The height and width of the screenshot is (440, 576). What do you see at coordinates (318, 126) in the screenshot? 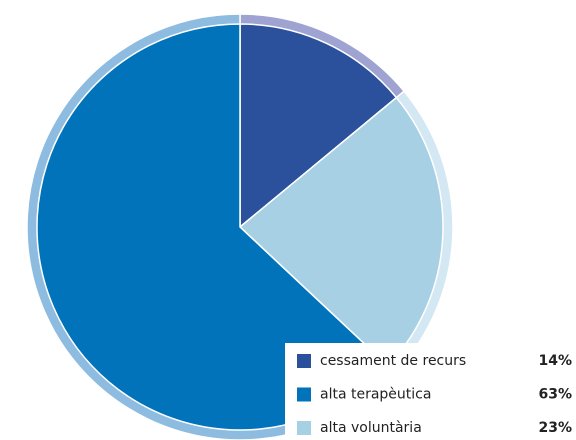
I see `pie-slice` at bounding box center [318, 126].